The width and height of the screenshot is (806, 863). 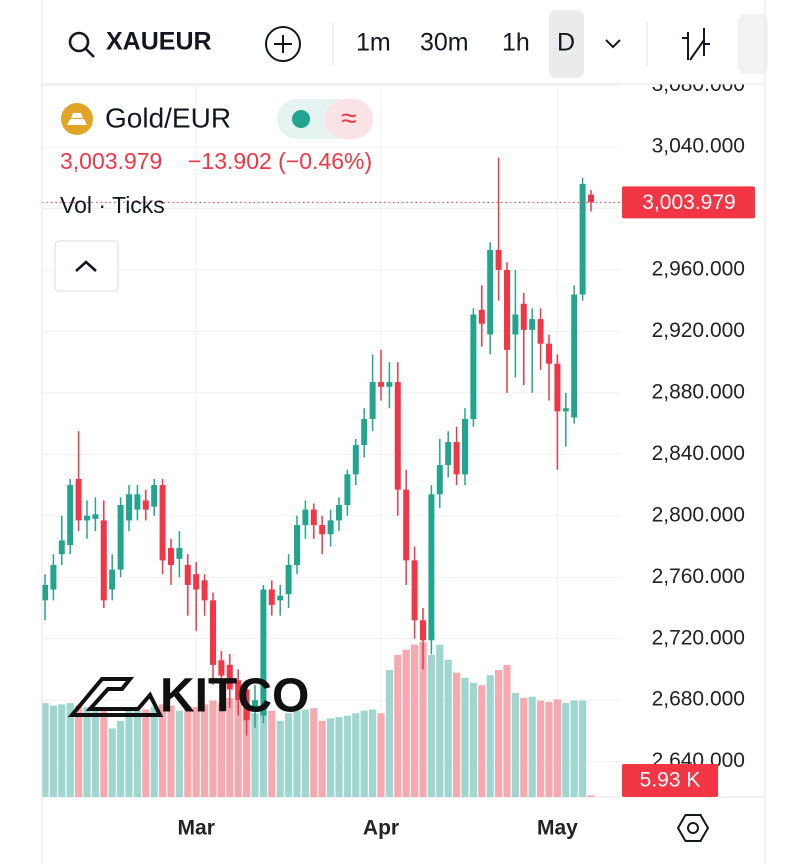 I want to click on collapse-button, so click(x=86, y=266).